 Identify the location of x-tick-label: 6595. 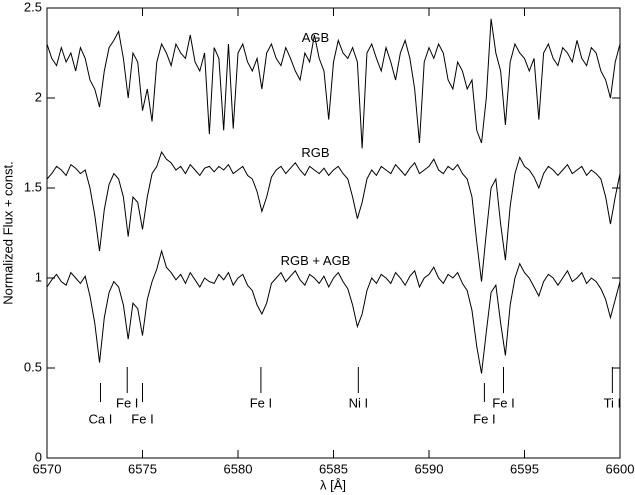
(524, 468).